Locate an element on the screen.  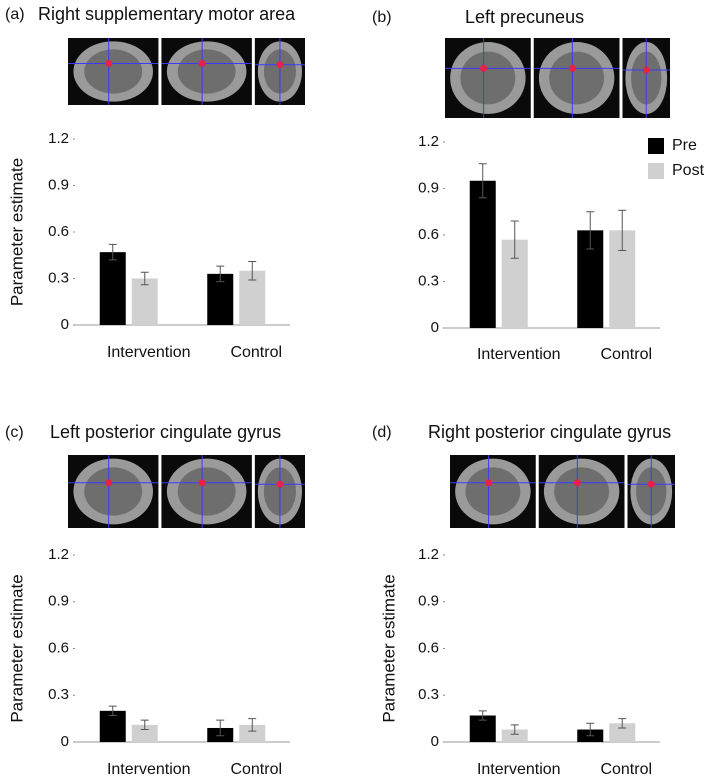
panel-label: (d) is located at coordinates (382, 432).